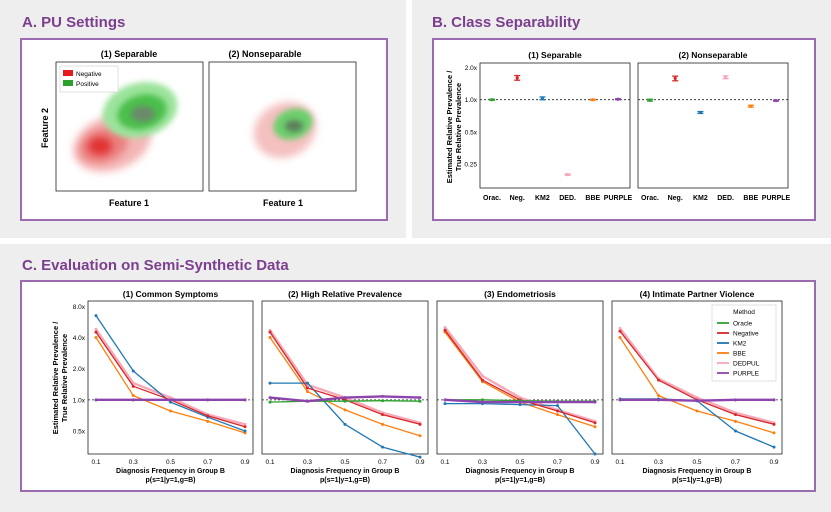 This screenshot has height=512, width=831. I want to click on nonseparable-positive-density, so click(293, 124).